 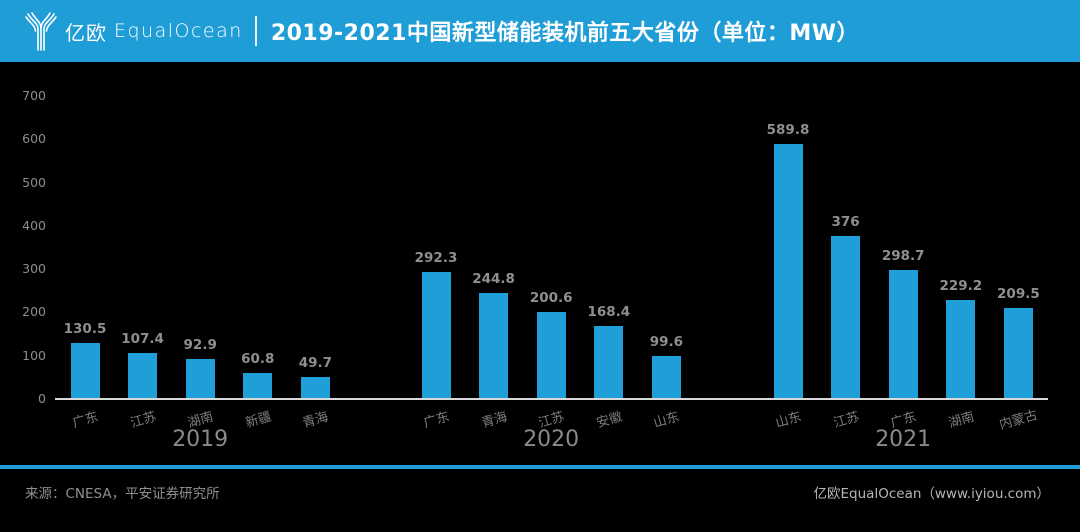 I want to click on bar-2020-安徽, so click(x=609, y=362).